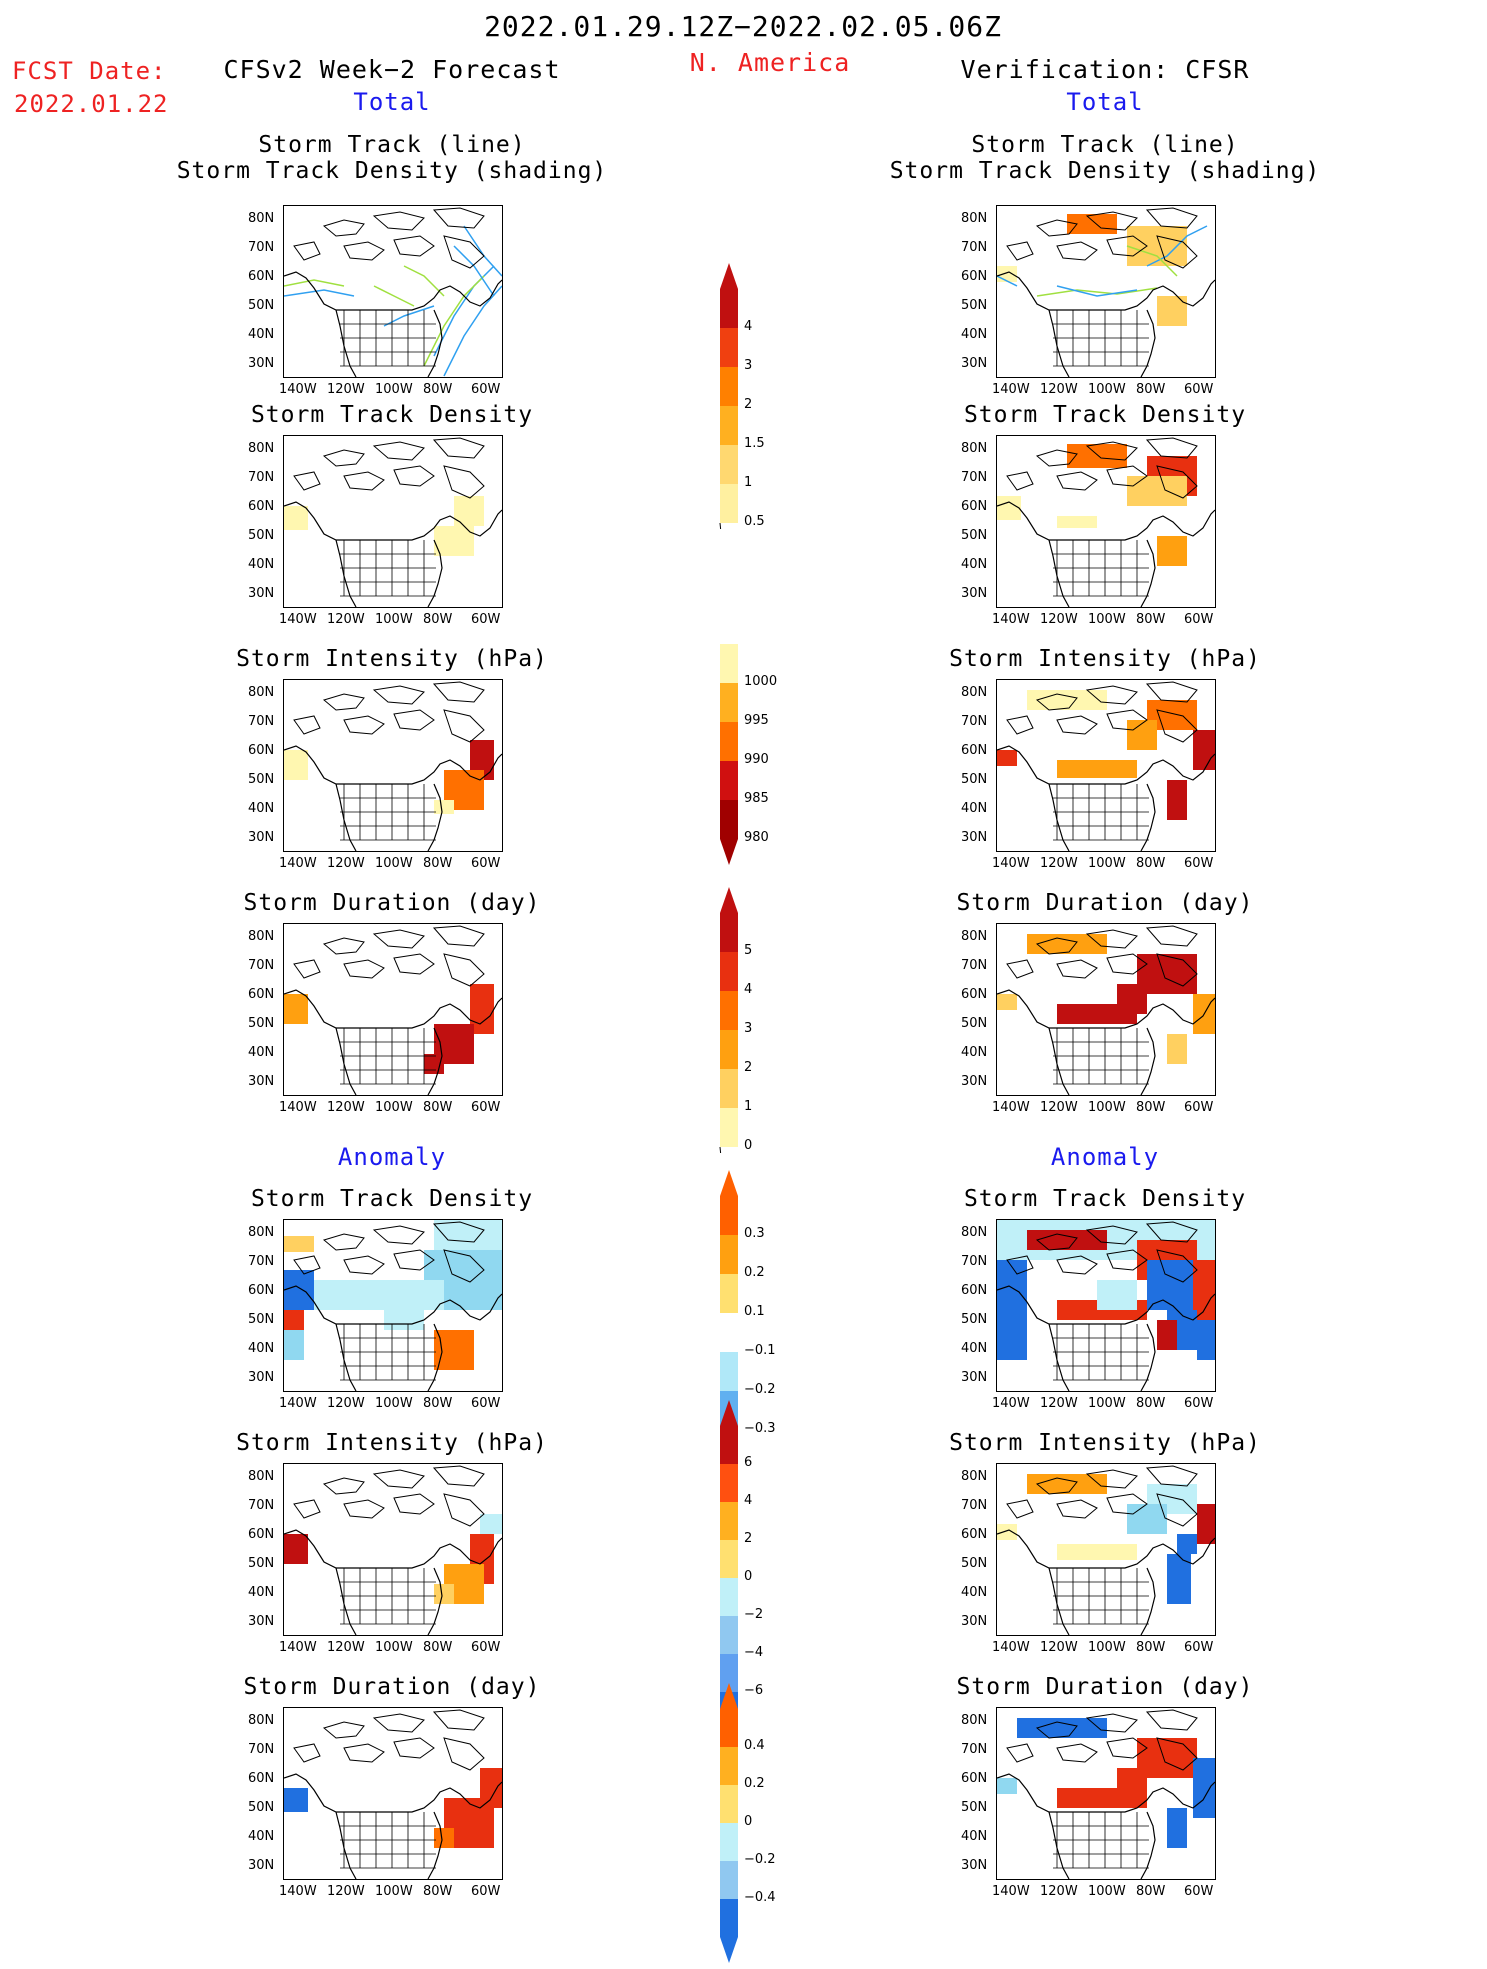  I want to click on colorbar-arrow-top, so click(729, 1696).